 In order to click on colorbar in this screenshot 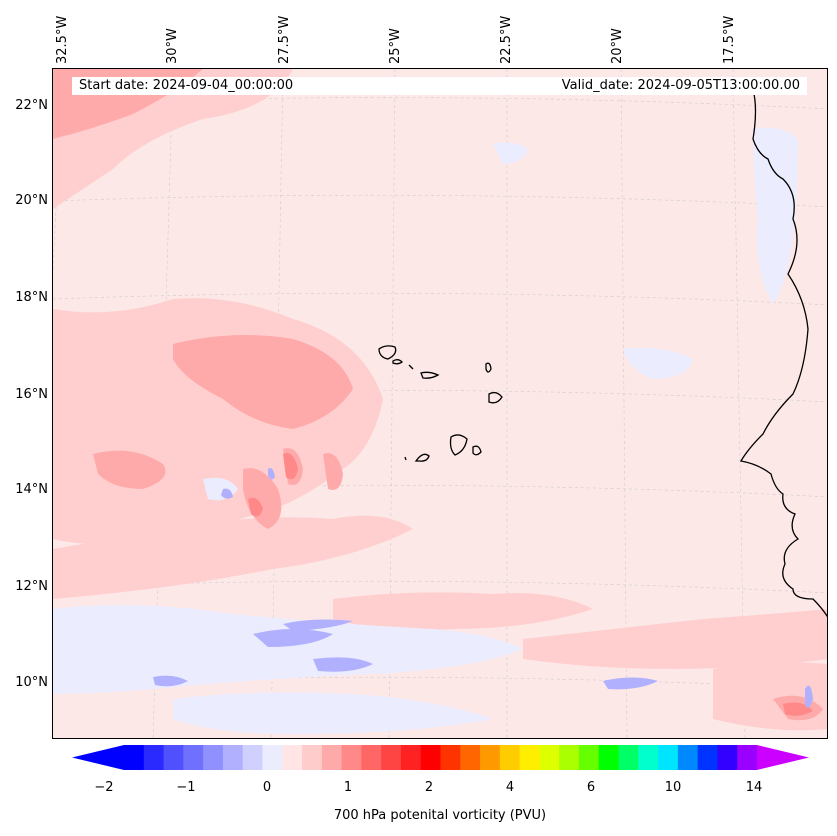, I will do `click(440, 757)`.